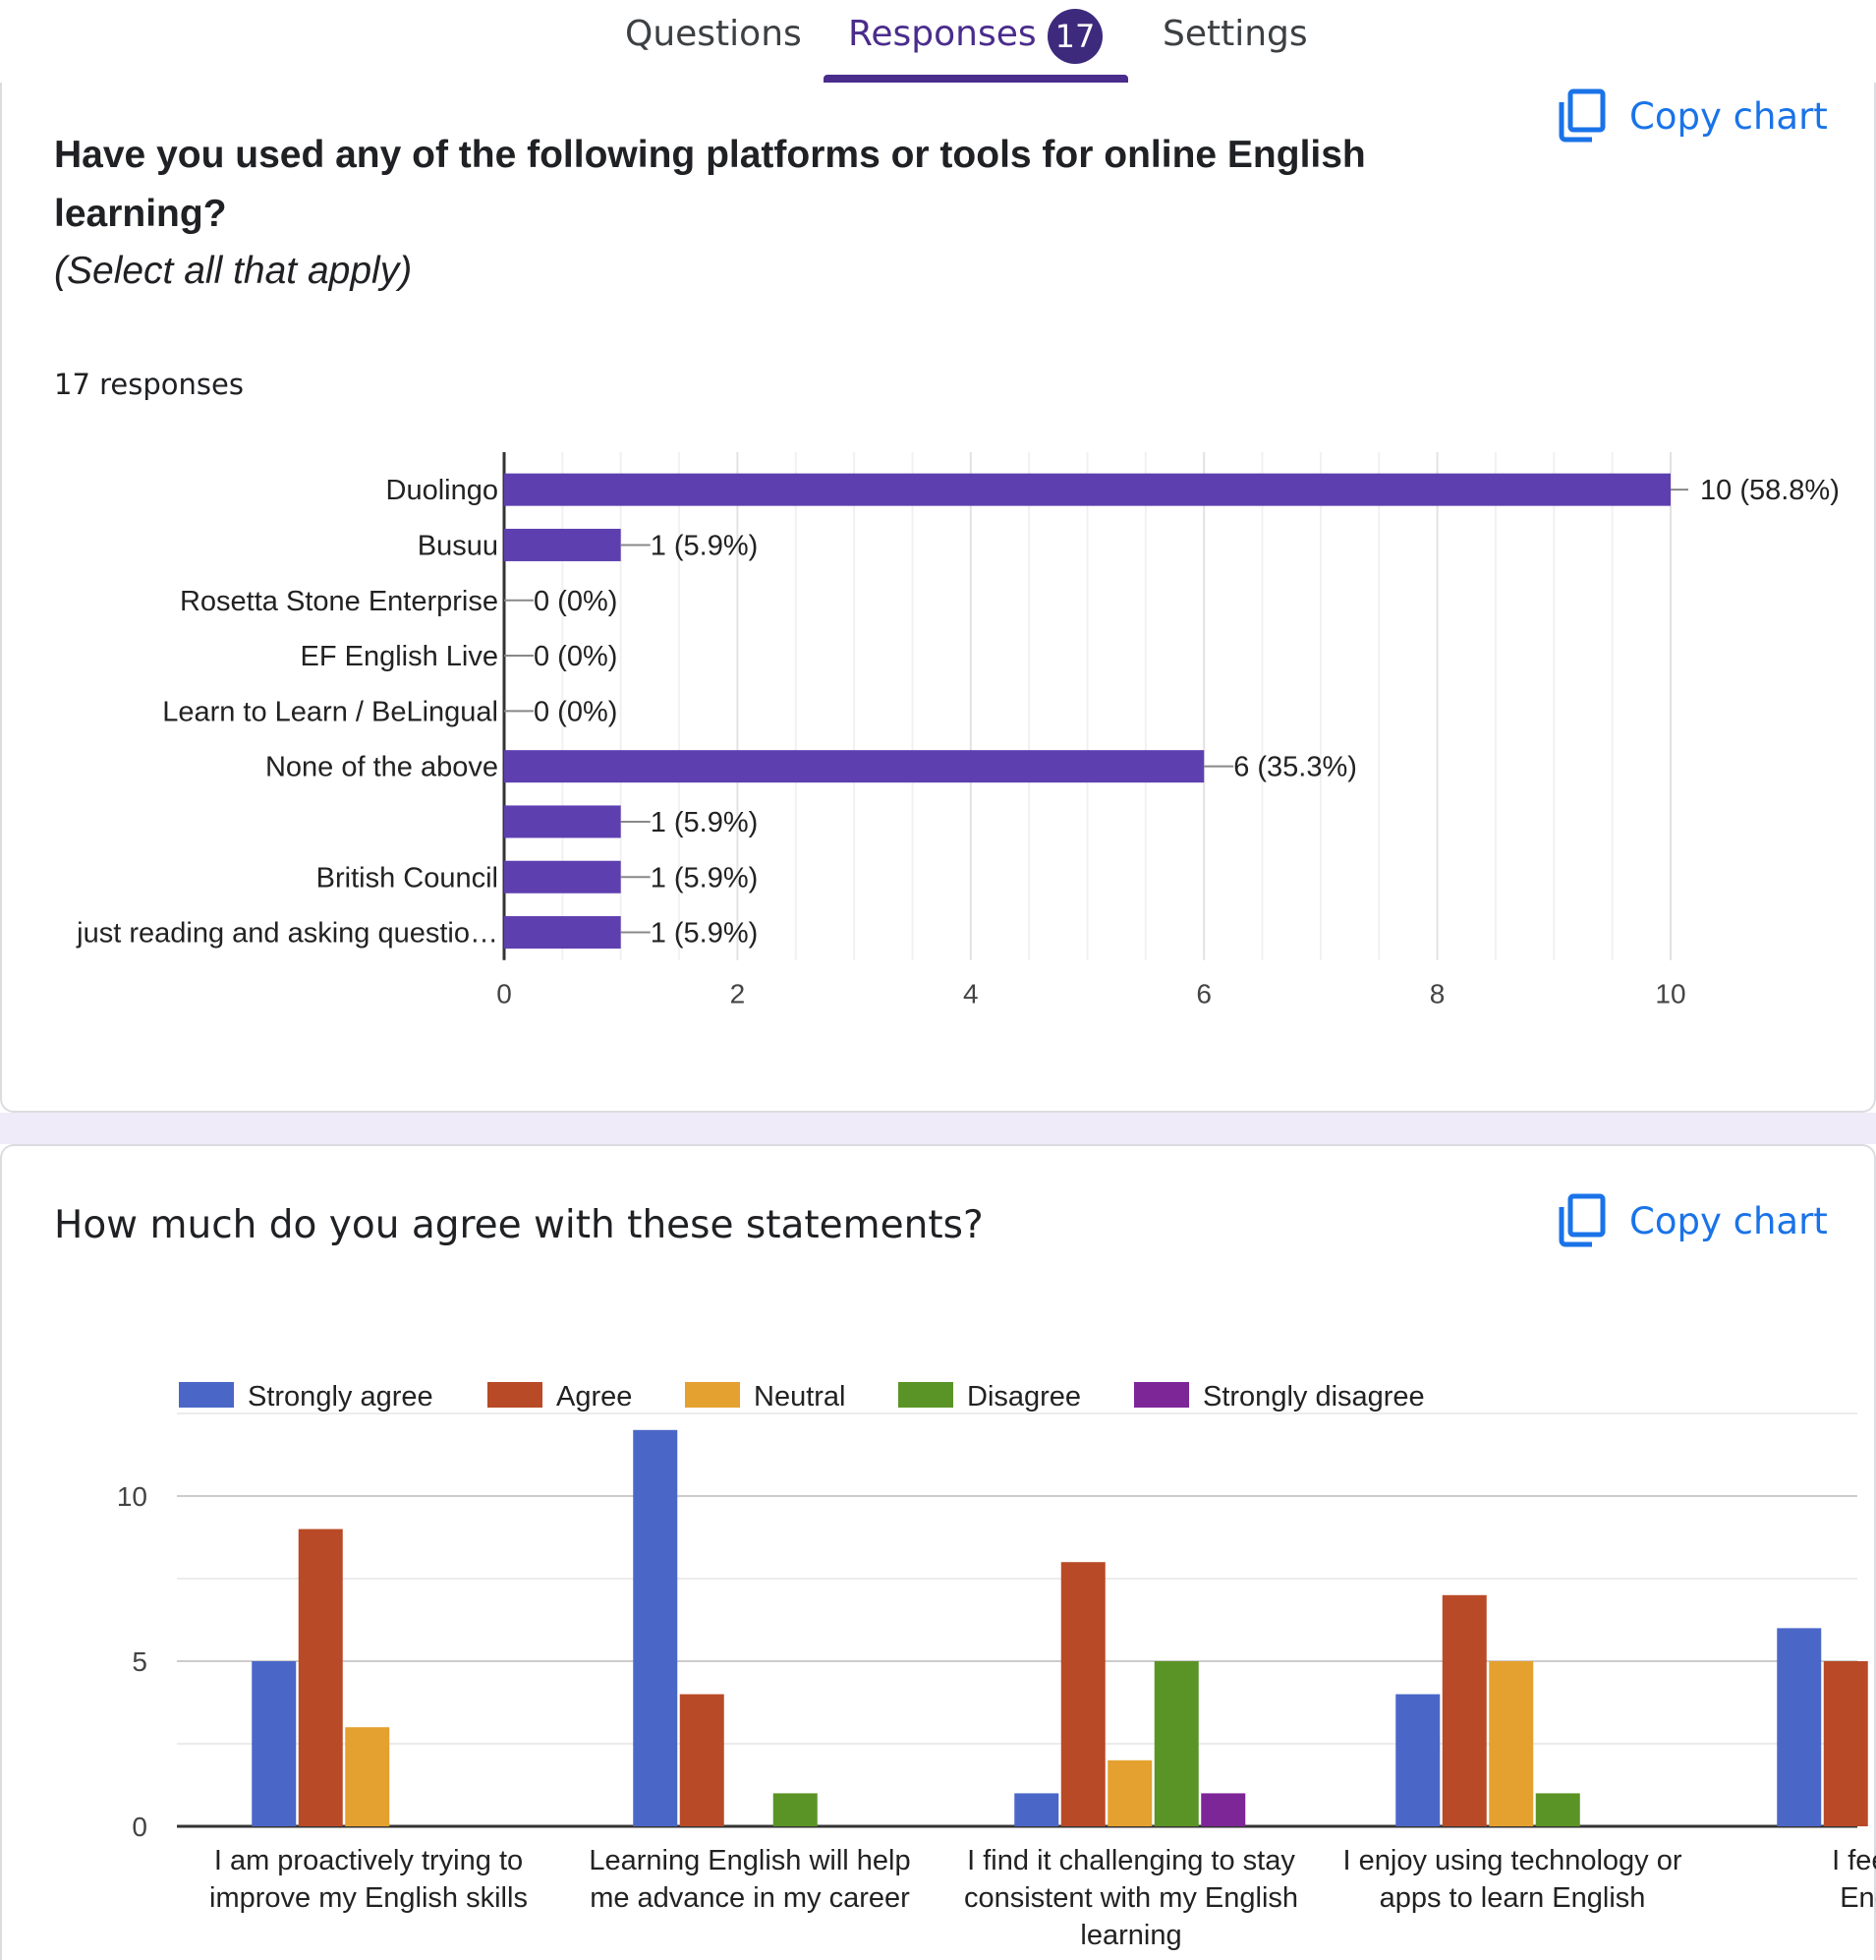 Image resolution: width=1876 pixels, height=1960 pixels. Describe the element at coordinates (1770, 491) in the screenshot. I see `data-label: 10 (58.8%)` at that location.